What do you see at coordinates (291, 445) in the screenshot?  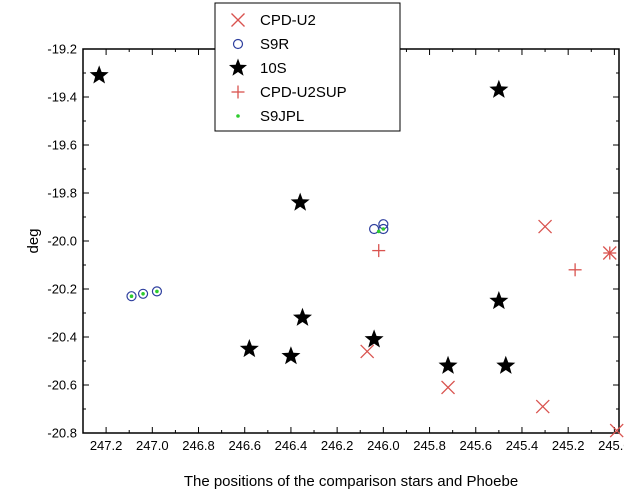 I see `x-tick-label: 246.4` at bounding box center [291, 445].